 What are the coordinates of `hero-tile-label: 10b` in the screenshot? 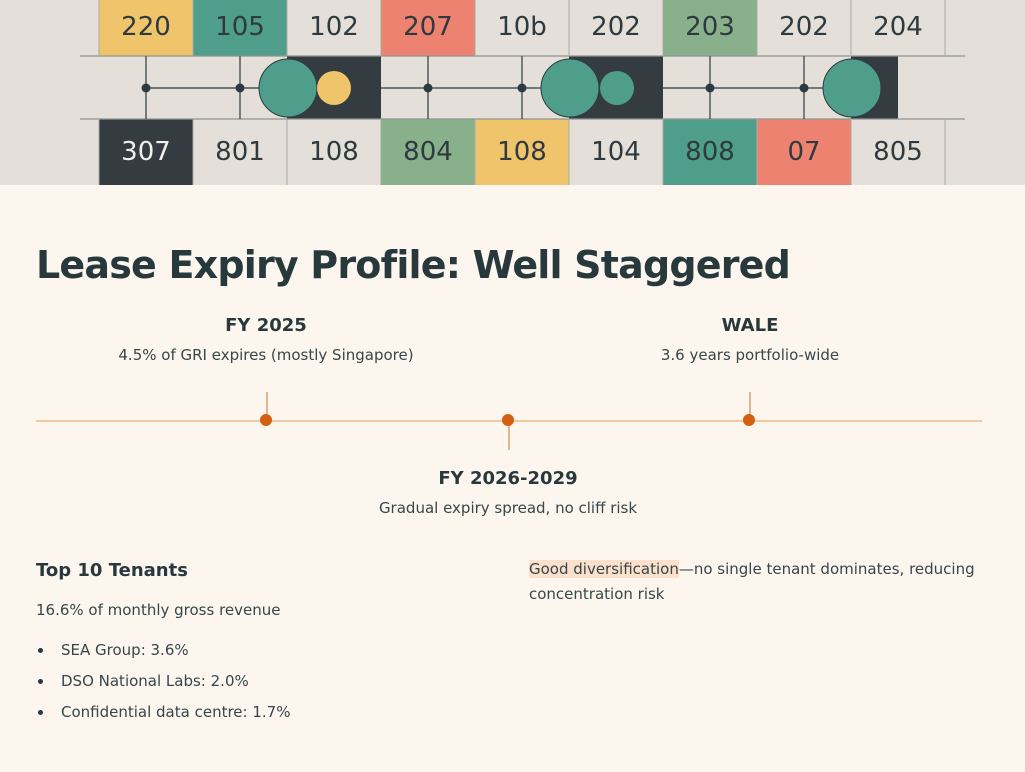 It's located at (522, 27).